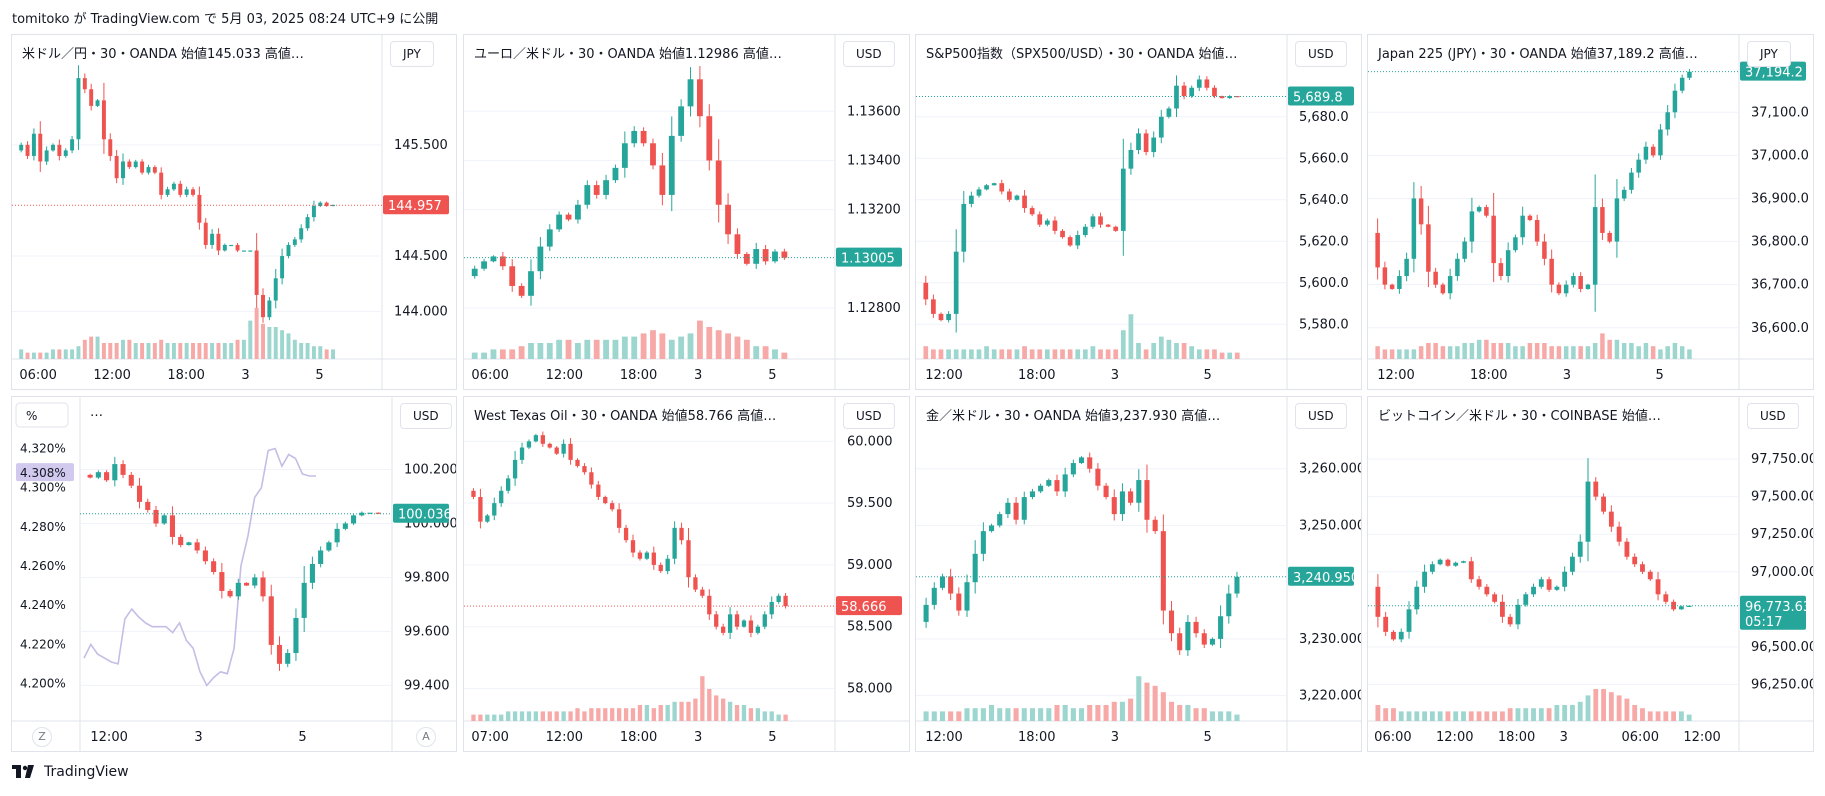 The image size is (1825, 796). I want to click on last-price-tag, so click(1773, 612).